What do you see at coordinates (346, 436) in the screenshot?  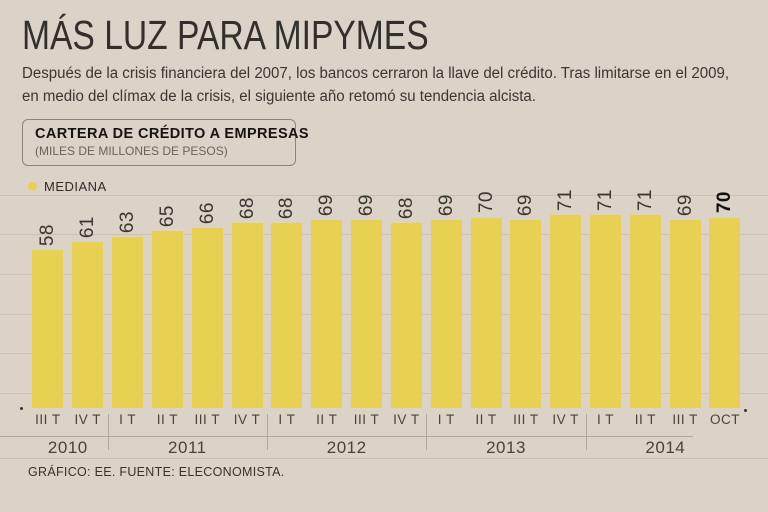 I see `year-axis-line` at bounding box center [346, 436].